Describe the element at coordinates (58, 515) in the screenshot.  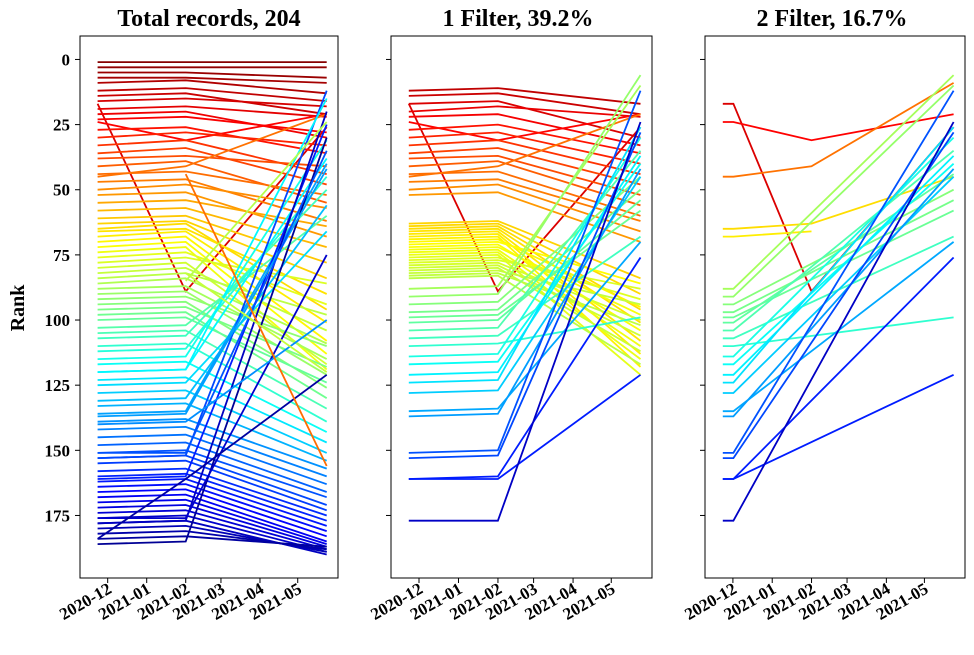
I see `y-tick-label: 175` at that location.